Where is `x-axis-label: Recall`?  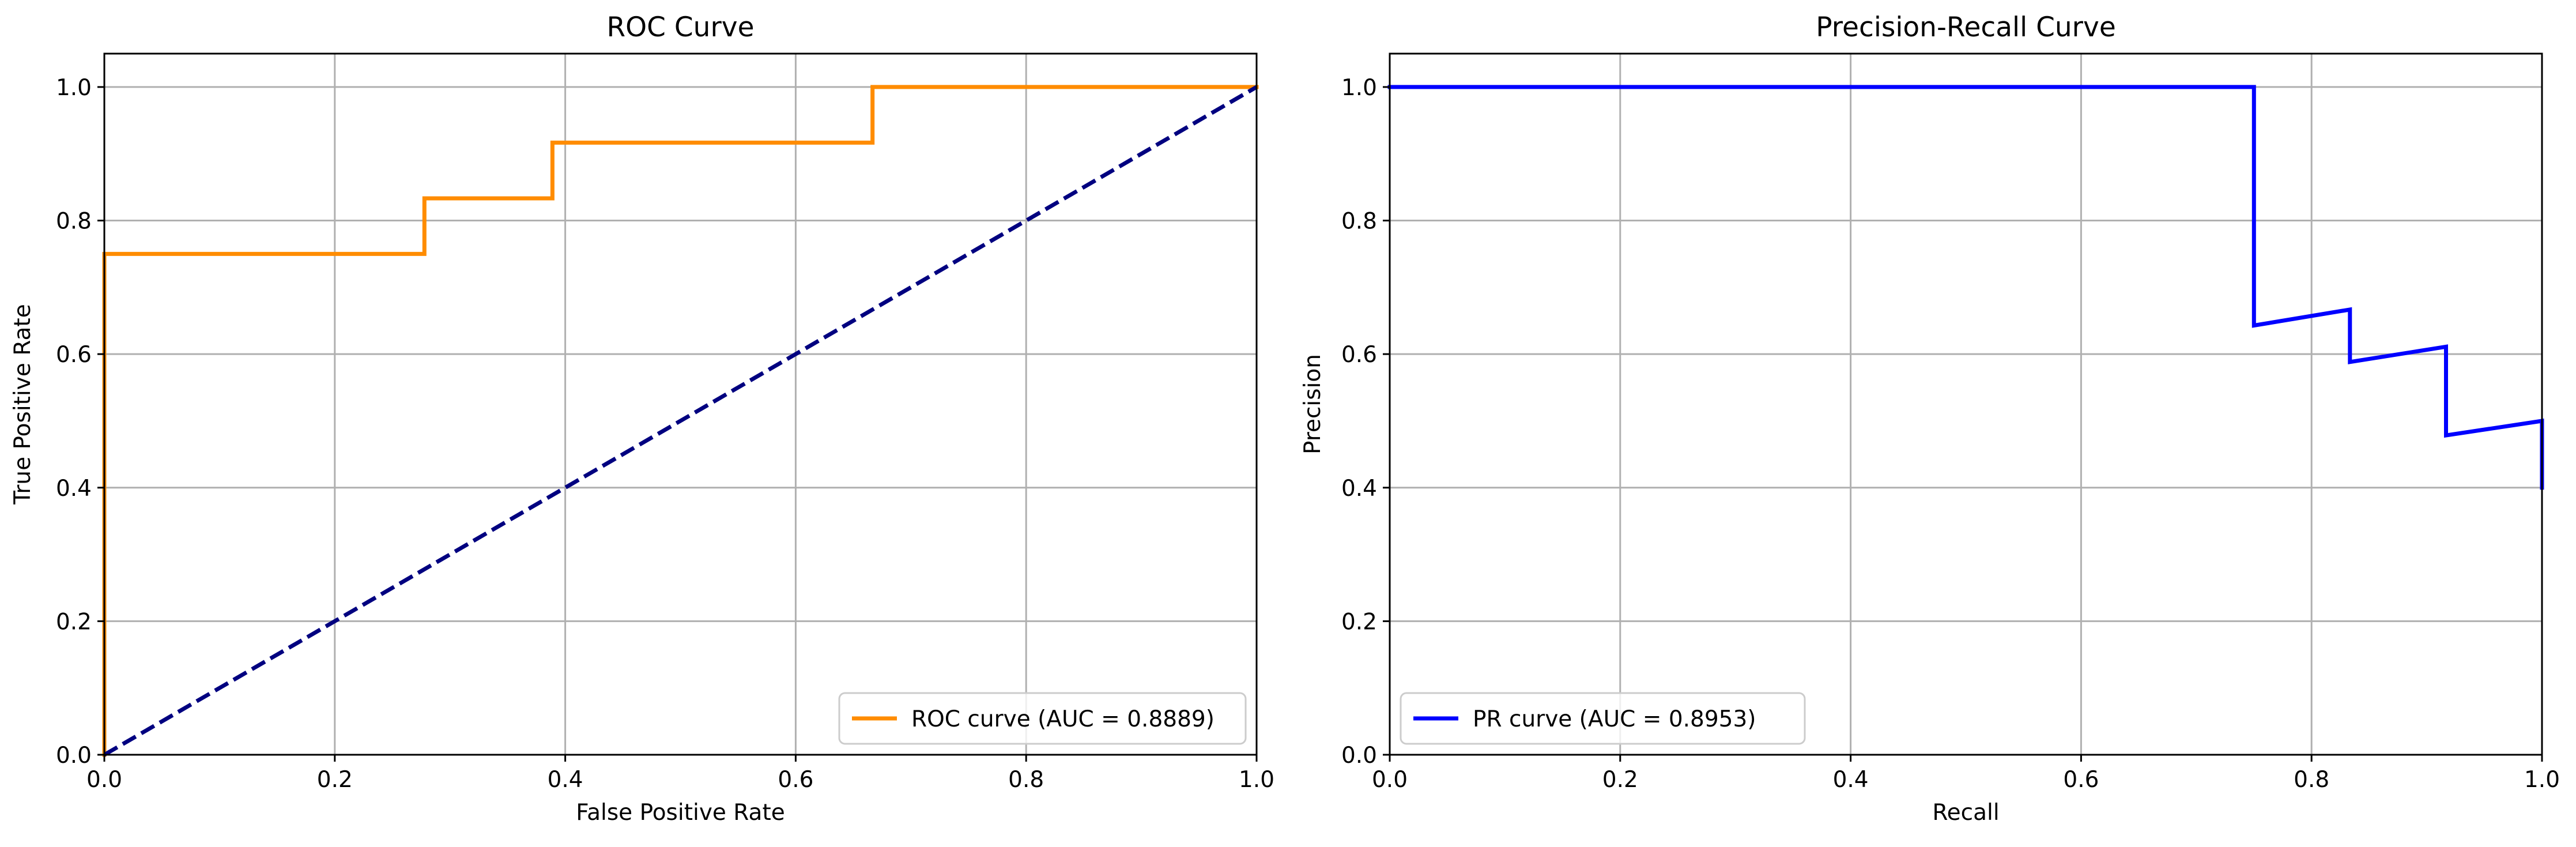
x-axis-label: Recall is located at coordinates (1965, 813).